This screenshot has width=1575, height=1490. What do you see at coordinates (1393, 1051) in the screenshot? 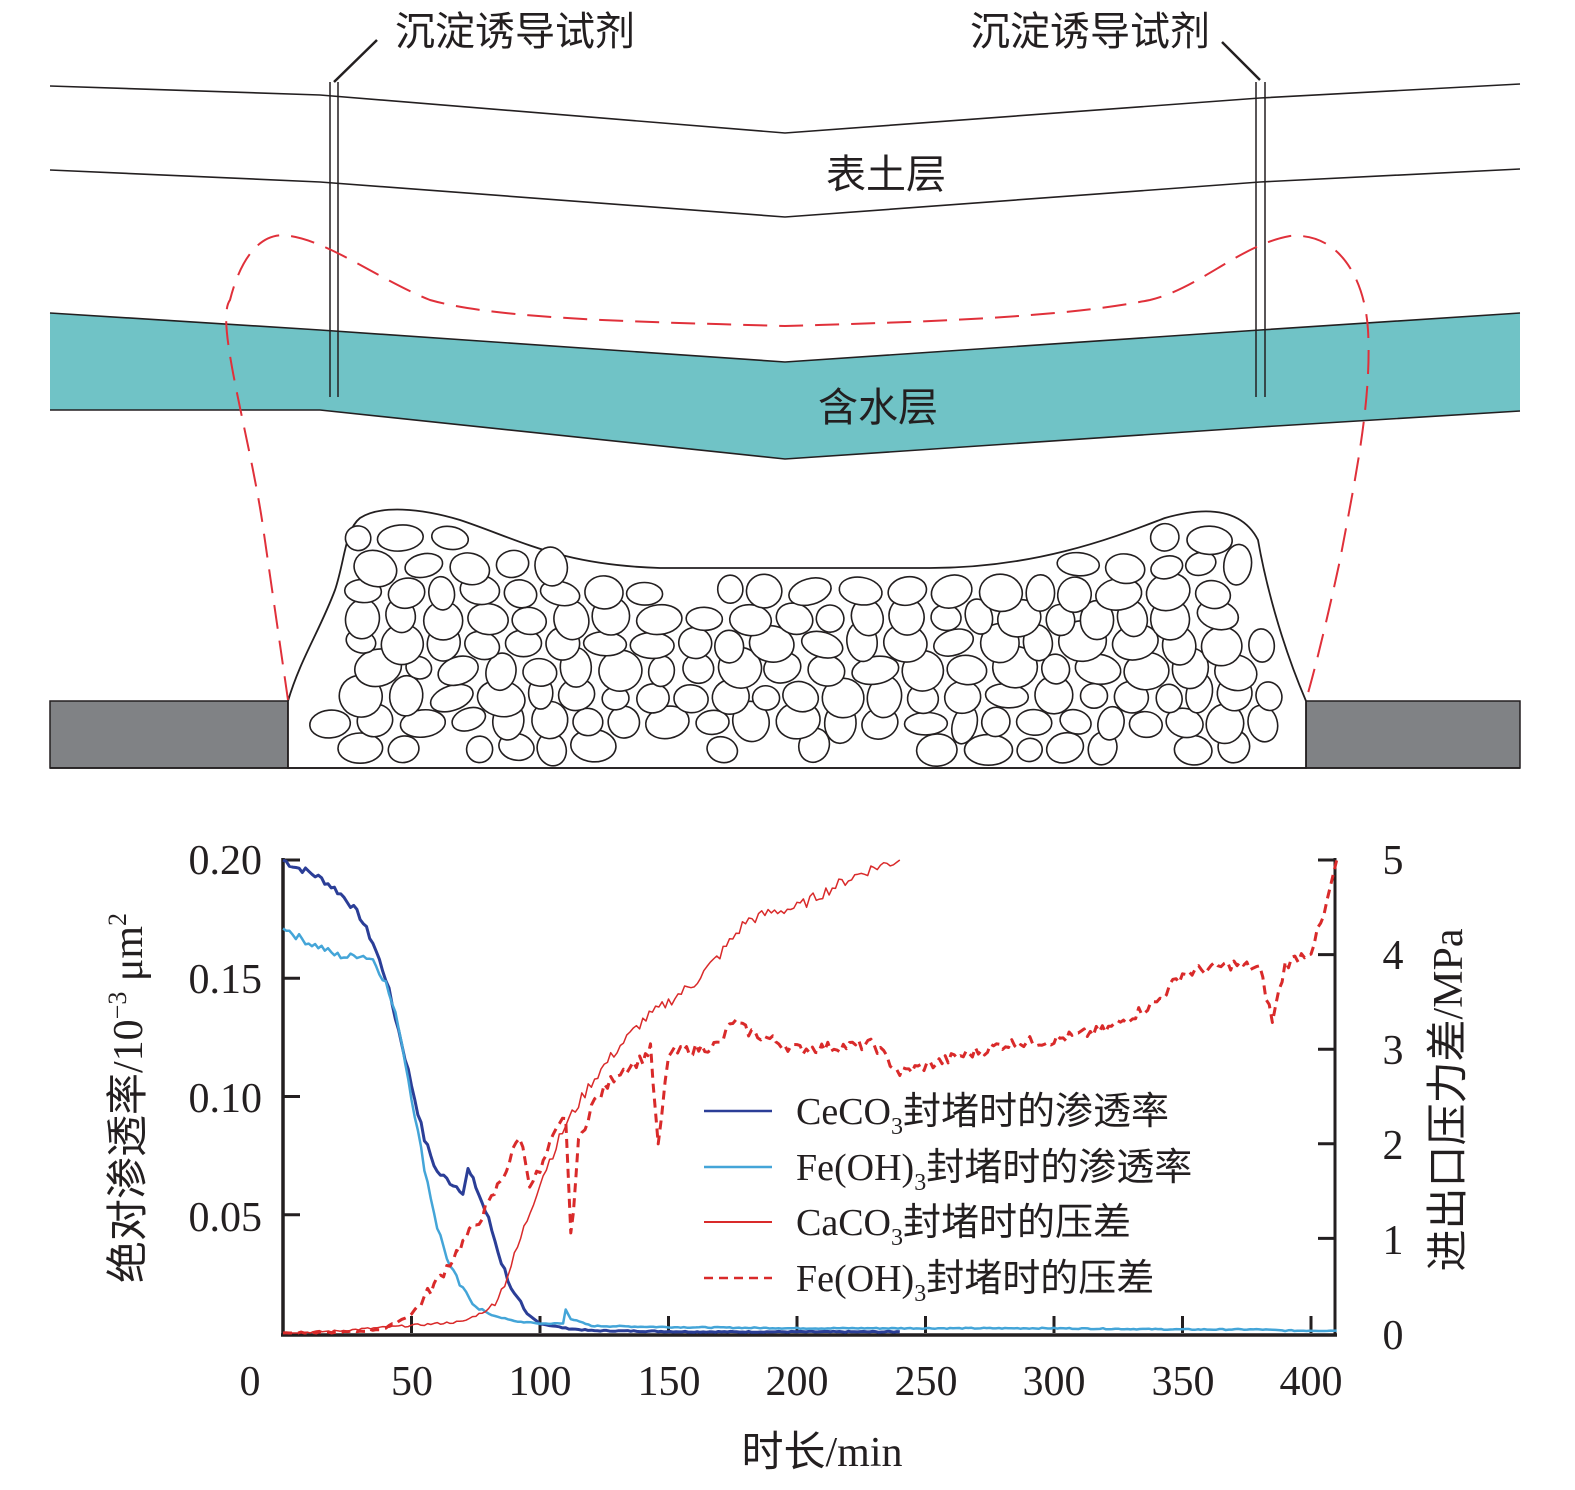
I see `y-right-tick-label: 3` at bounding box center [1393, 1051].